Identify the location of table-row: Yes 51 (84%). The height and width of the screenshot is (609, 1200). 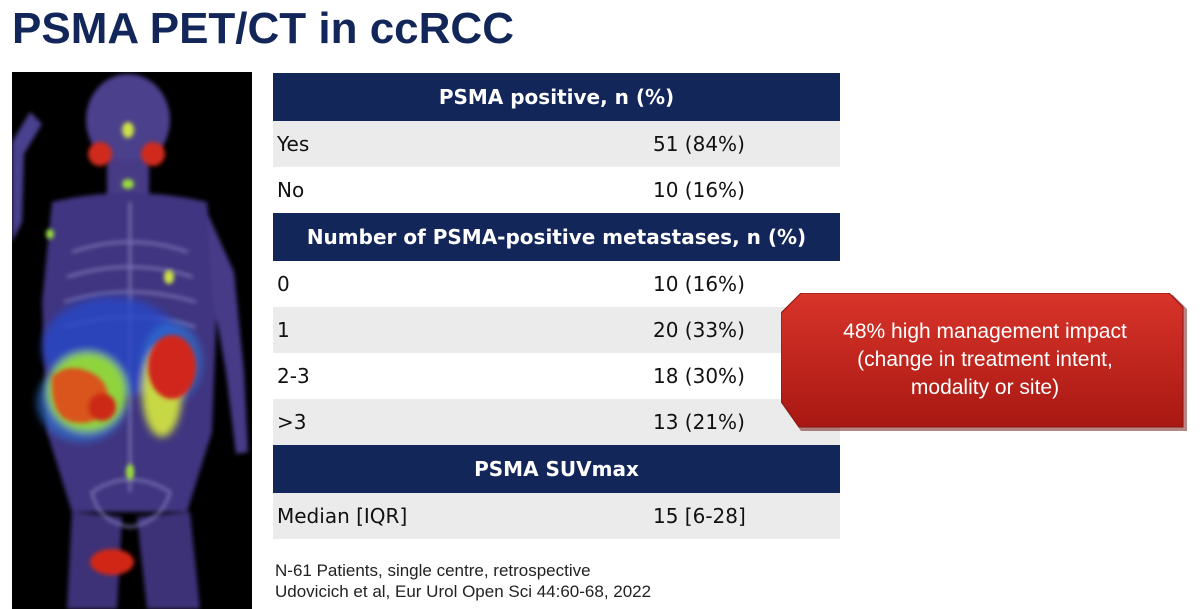
(556, 144).